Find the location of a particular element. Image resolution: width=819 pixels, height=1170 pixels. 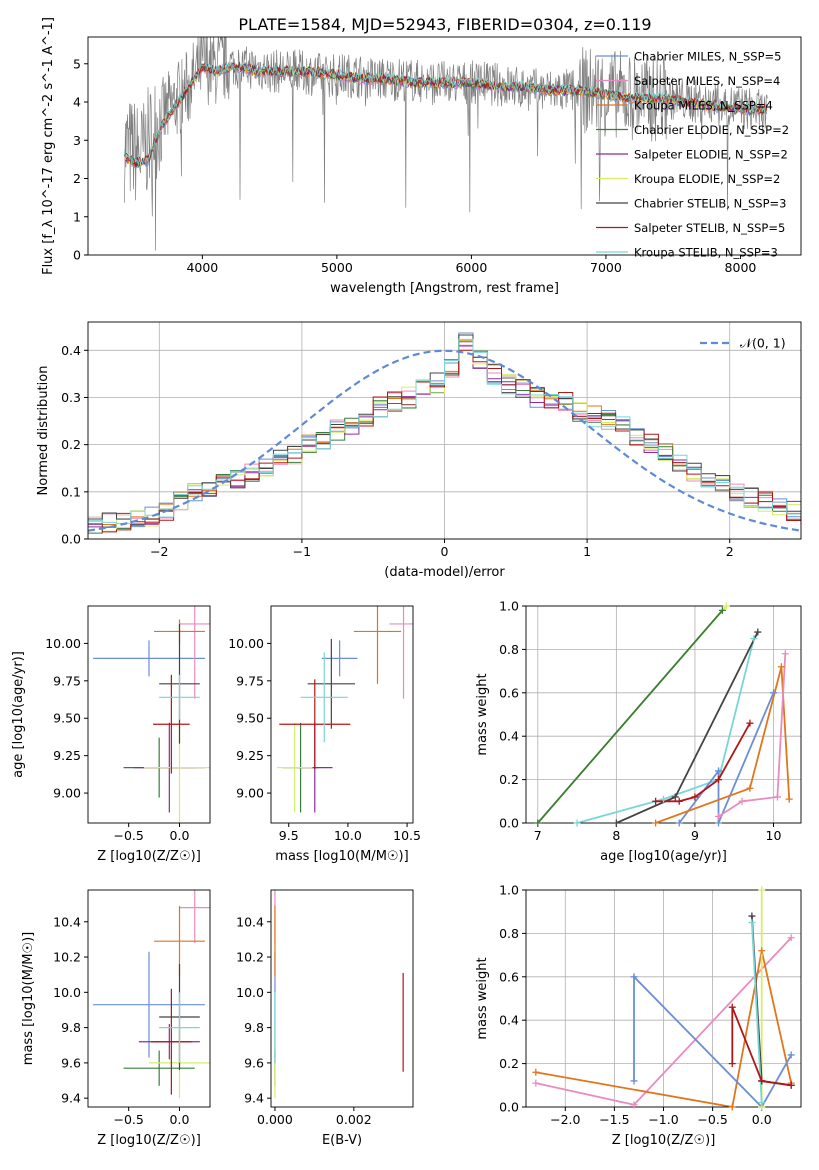

weight-age-xtick-label: 7 is located at coordinates (538, 835).